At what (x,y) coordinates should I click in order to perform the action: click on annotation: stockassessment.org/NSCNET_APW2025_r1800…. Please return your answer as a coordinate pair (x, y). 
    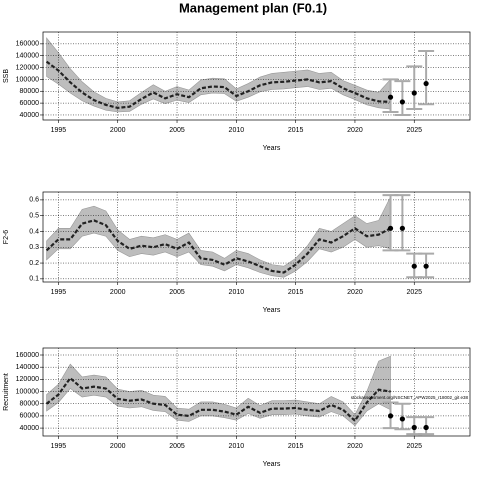
    Looking at the image, I should click on (410, 397).